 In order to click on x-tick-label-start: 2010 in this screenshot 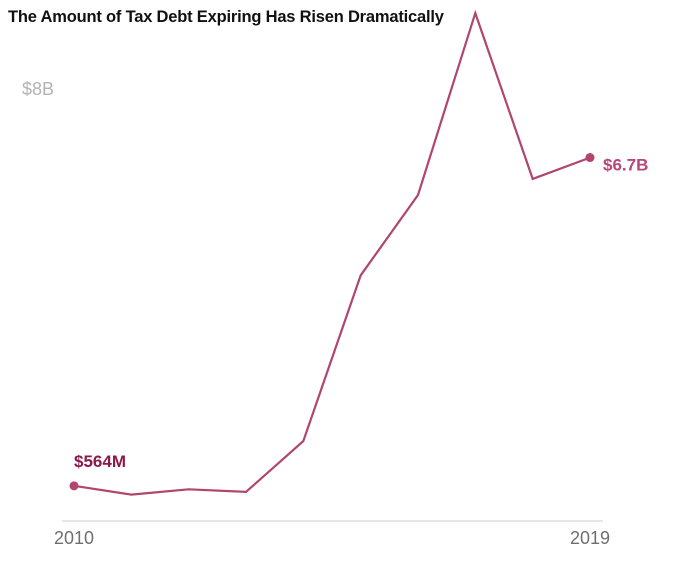, I will do `click(74, 538)`.